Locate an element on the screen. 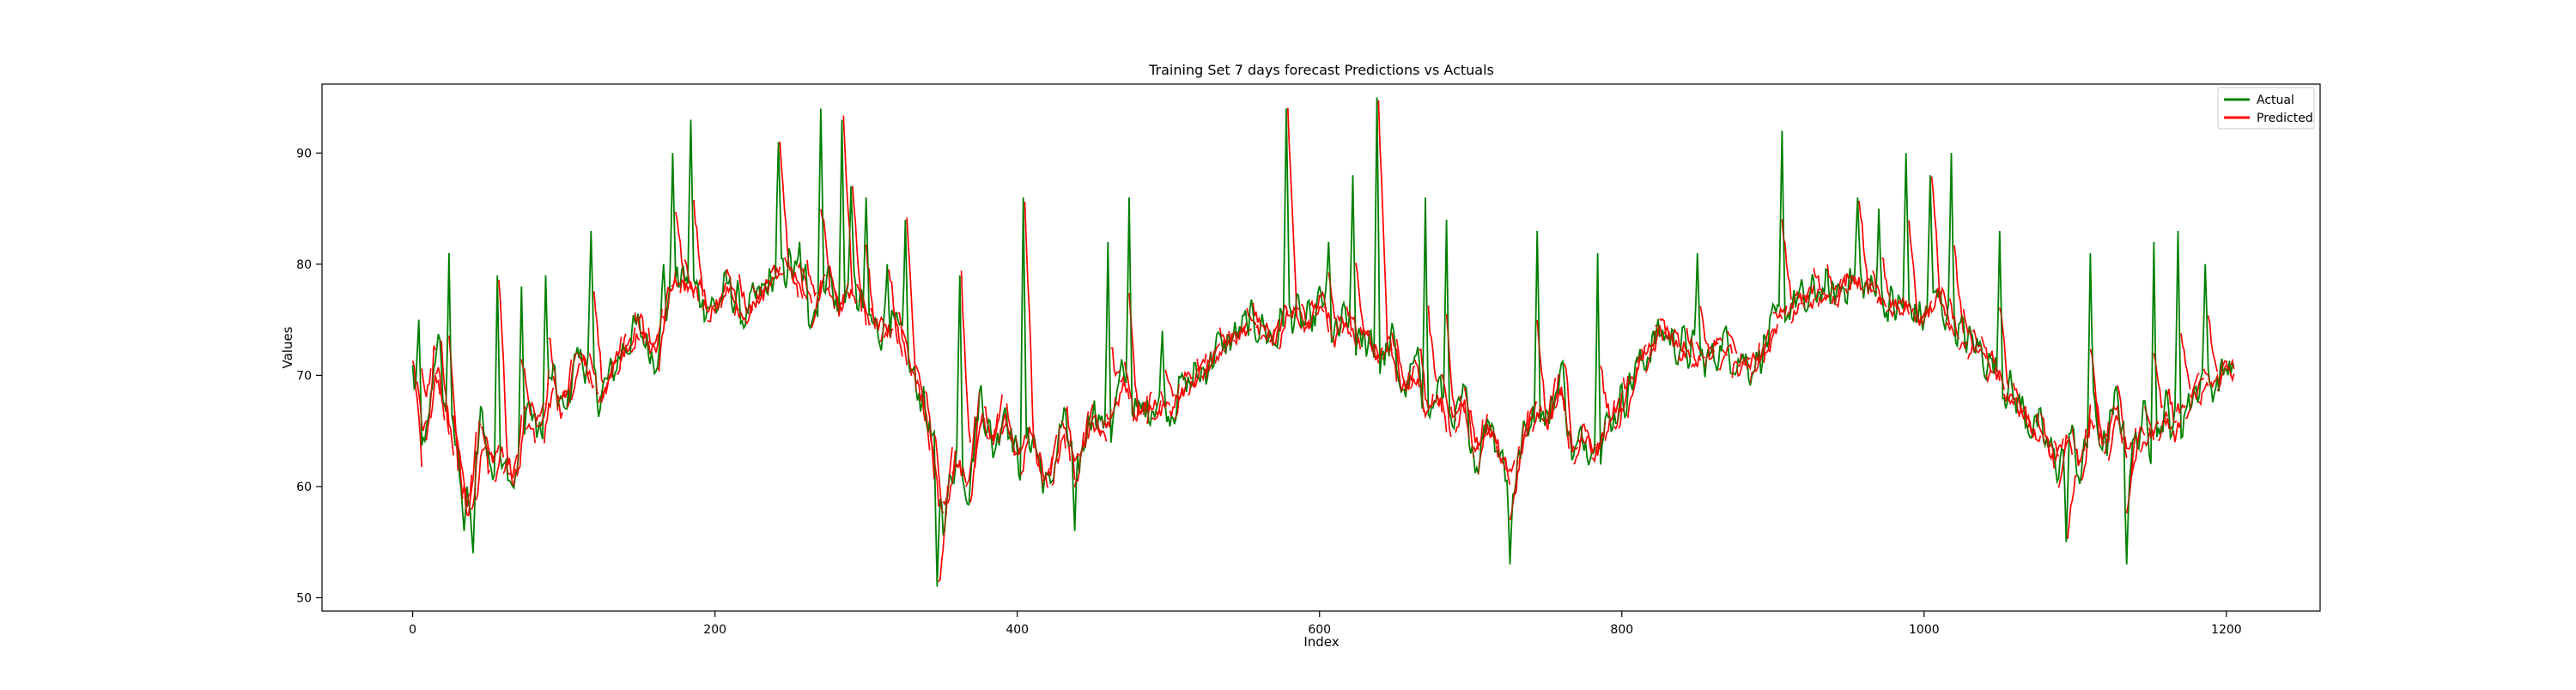  x-tick-label: 1200 is located at coordinates (2226, 630).